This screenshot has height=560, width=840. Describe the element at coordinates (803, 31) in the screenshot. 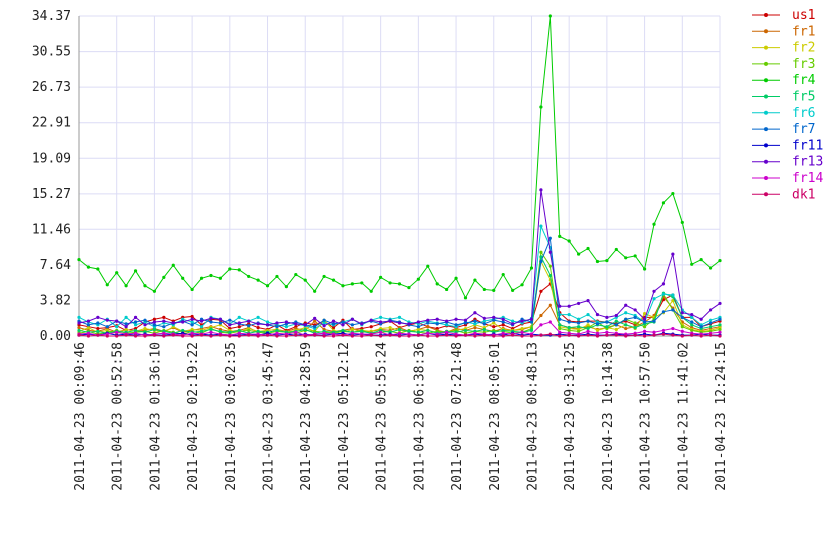

I see `legend-label: fr1` at that location.